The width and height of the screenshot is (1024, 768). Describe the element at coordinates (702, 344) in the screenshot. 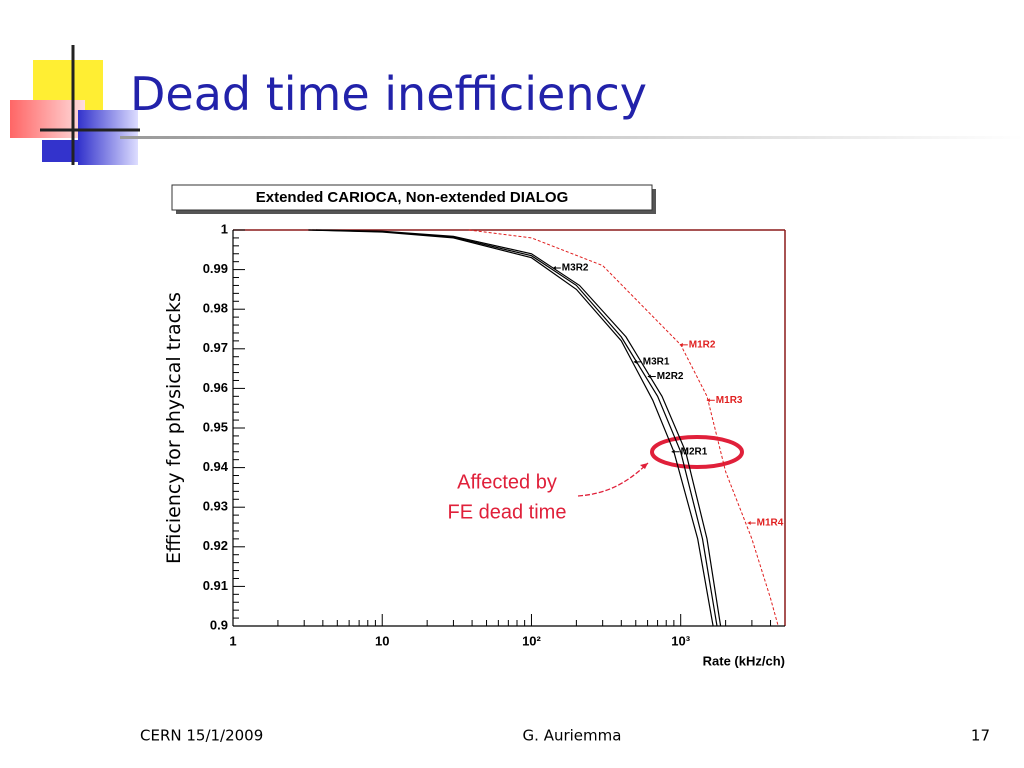

I see `annotation-label: M1R2` at that location.